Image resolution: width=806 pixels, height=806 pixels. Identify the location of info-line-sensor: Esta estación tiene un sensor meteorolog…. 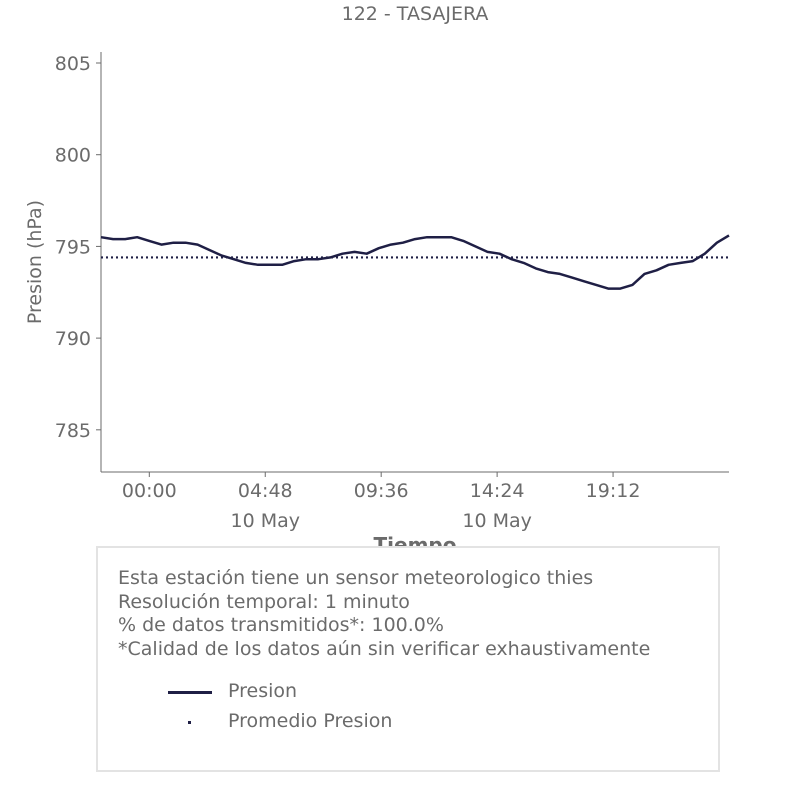
(356, 578).